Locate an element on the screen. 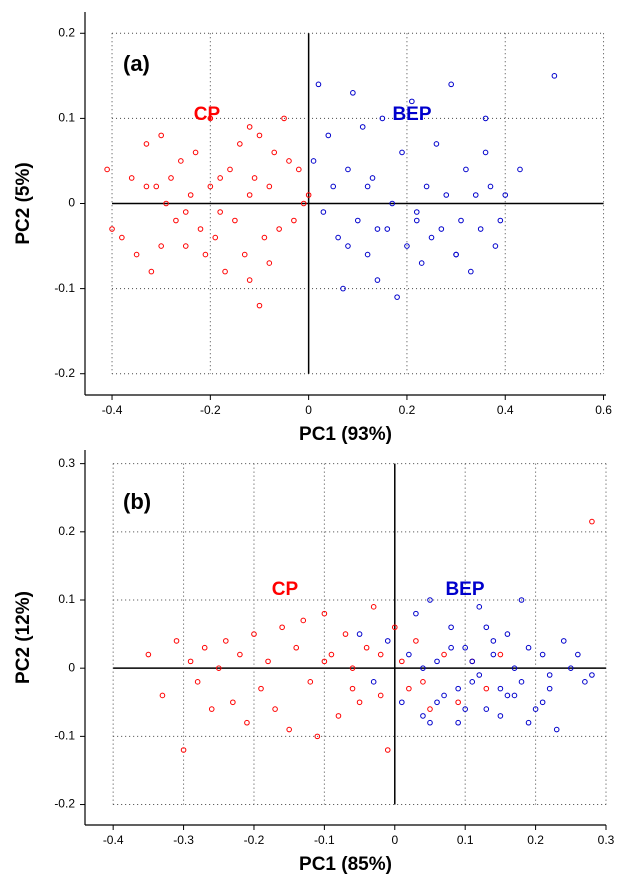  panel-label: (a) is located at coordinates (136, 63).